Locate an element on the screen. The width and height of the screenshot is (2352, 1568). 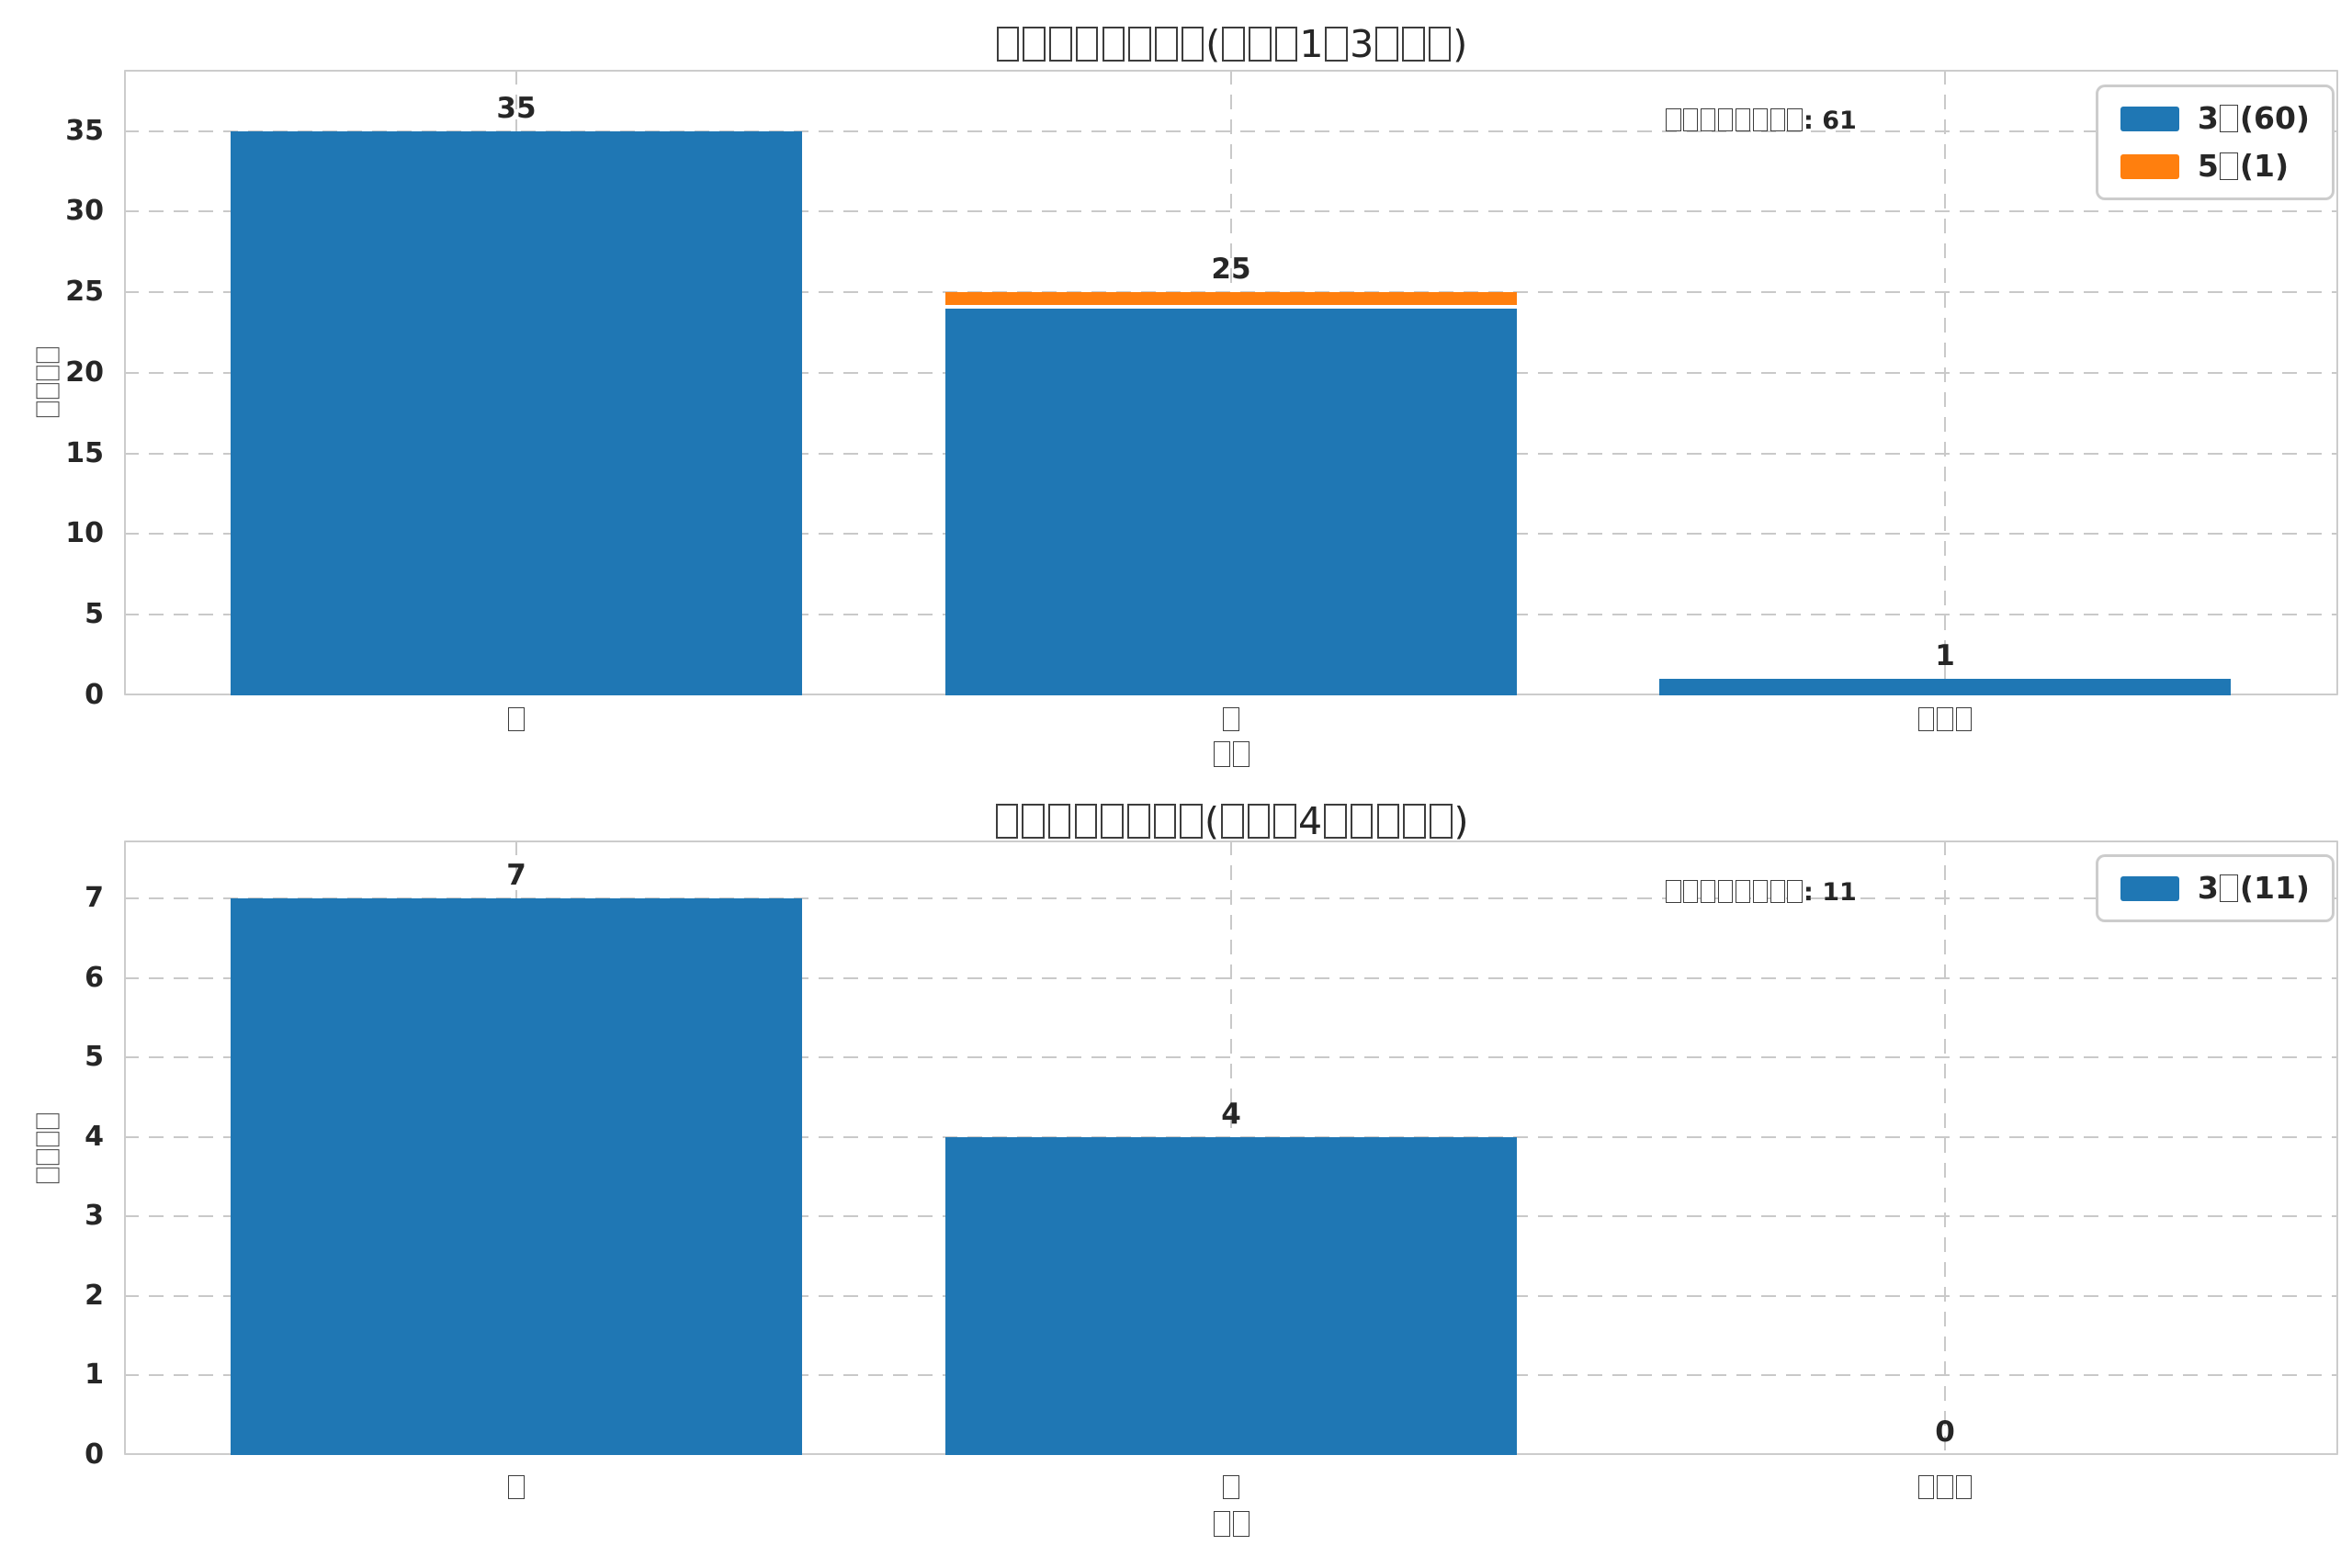
legend: 3 (11) is located at coordinates (2215, 888).